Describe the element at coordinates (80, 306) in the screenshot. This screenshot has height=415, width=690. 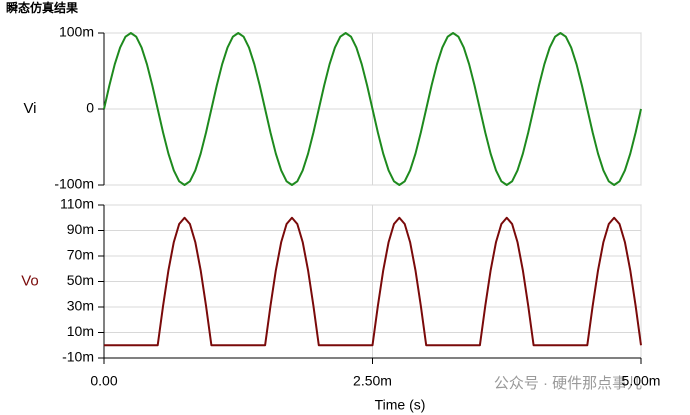
I see `y-tick-label: 30m` at that location.